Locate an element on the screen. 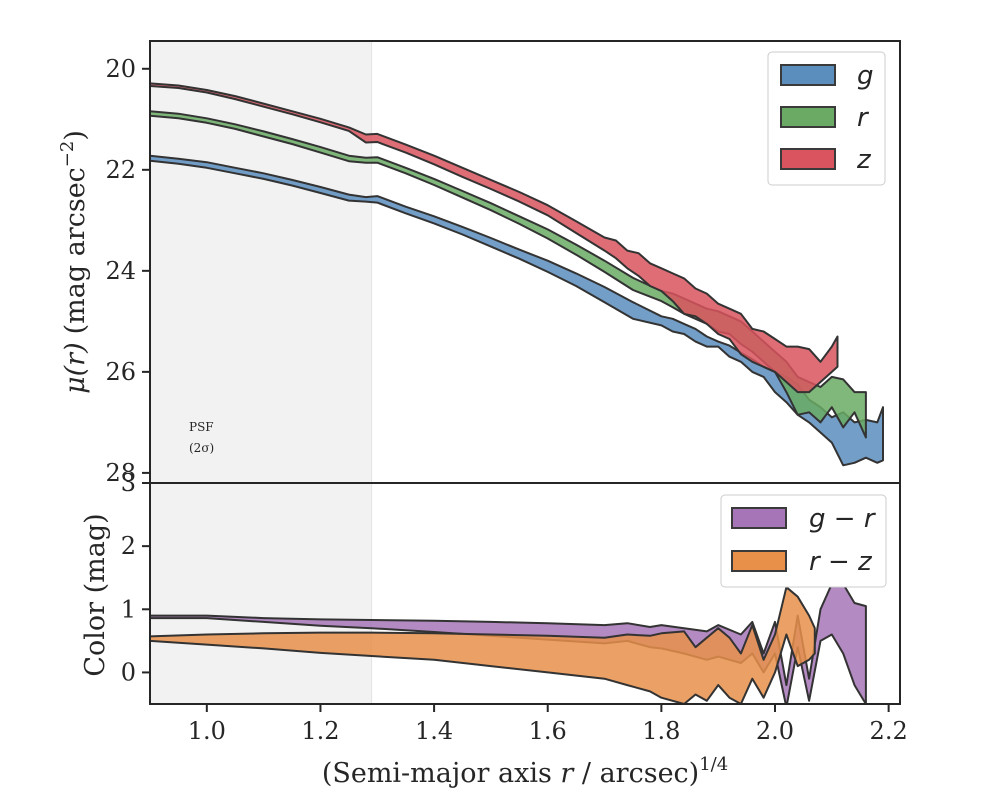 The height and width of the screenshot is (800, 1000). legend-r-z-a: r is located at coordinates (815, 562).